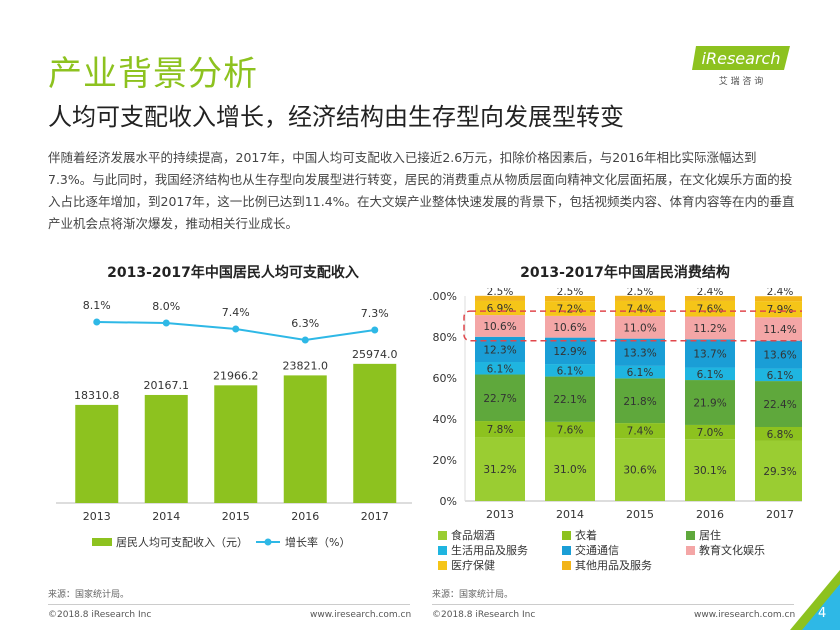 The image size is (840, 630). I want to click on website-link-right: www.iresearch.com.cn, so click(745, 615).